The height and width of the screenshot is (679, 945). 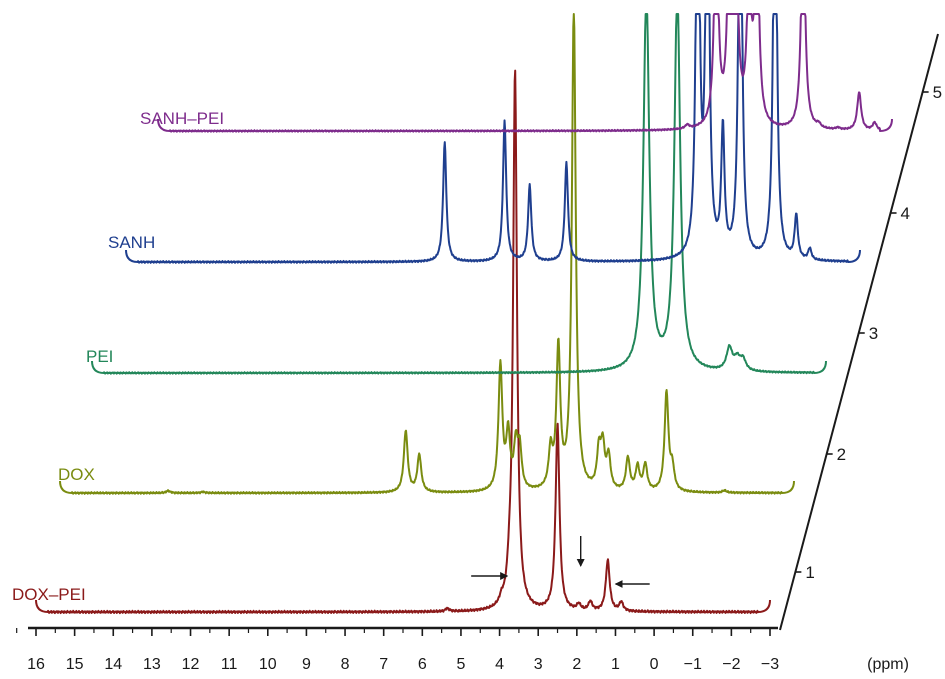 What do you see at coordinates (770, 664) in the screenshot?
I see `x-tick-label: −3` at bounding box center [770, 664].